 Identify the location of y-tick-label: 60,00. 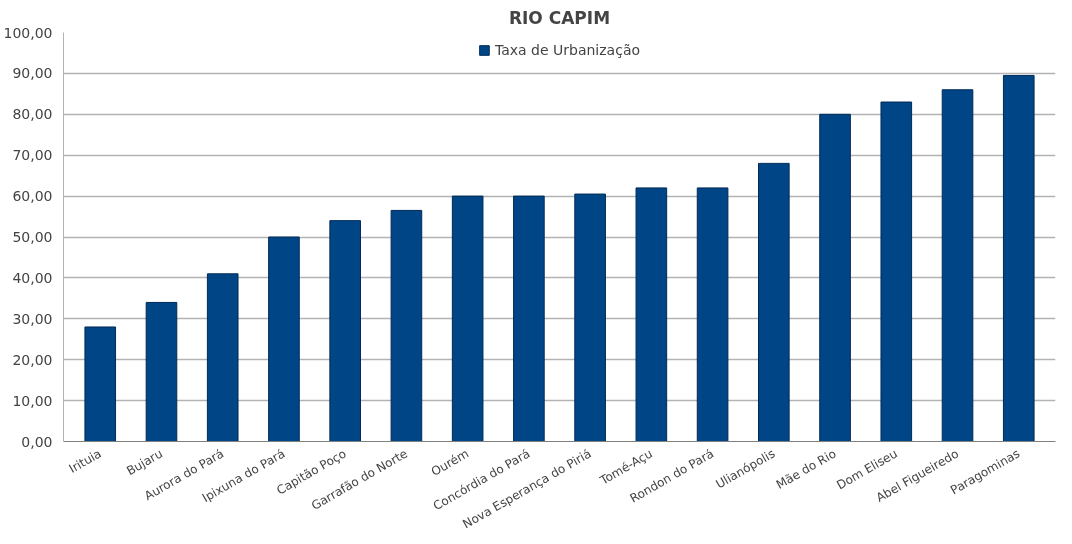
(32, 196).